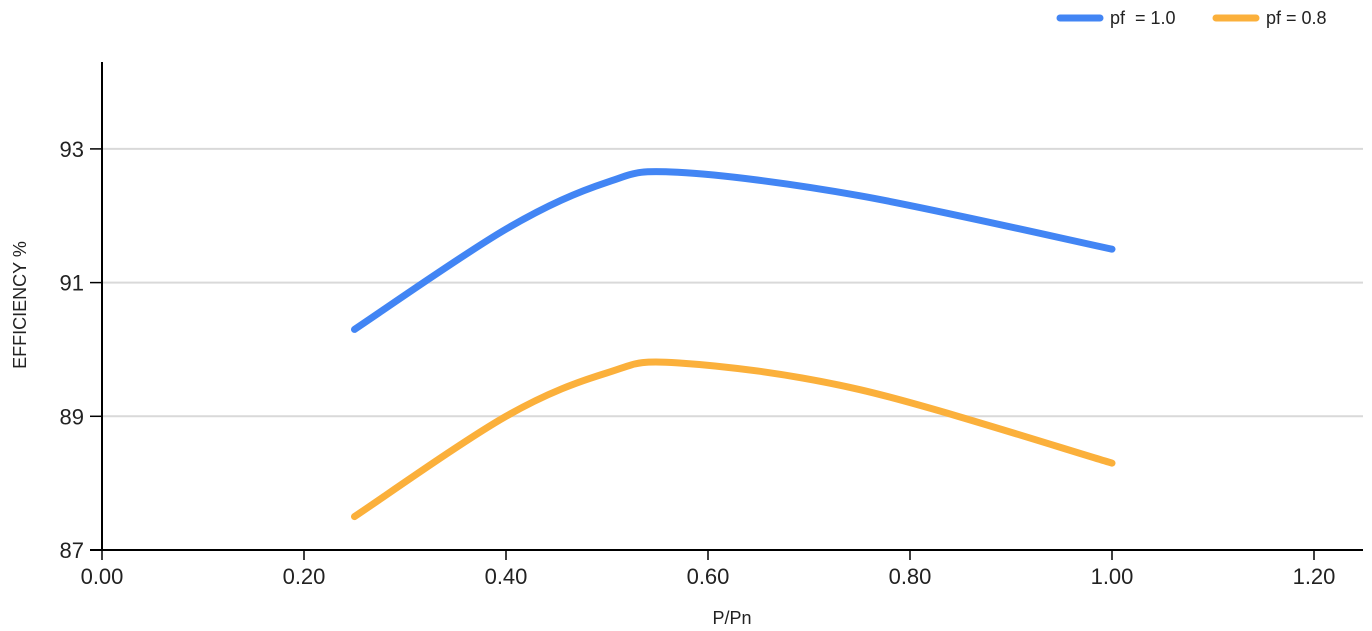  What do you see at coordinates (1191, 18) in the screenshot?
I see `legend: pf = 1.0 pf = 0.8` at bounding box center [1191, 18].